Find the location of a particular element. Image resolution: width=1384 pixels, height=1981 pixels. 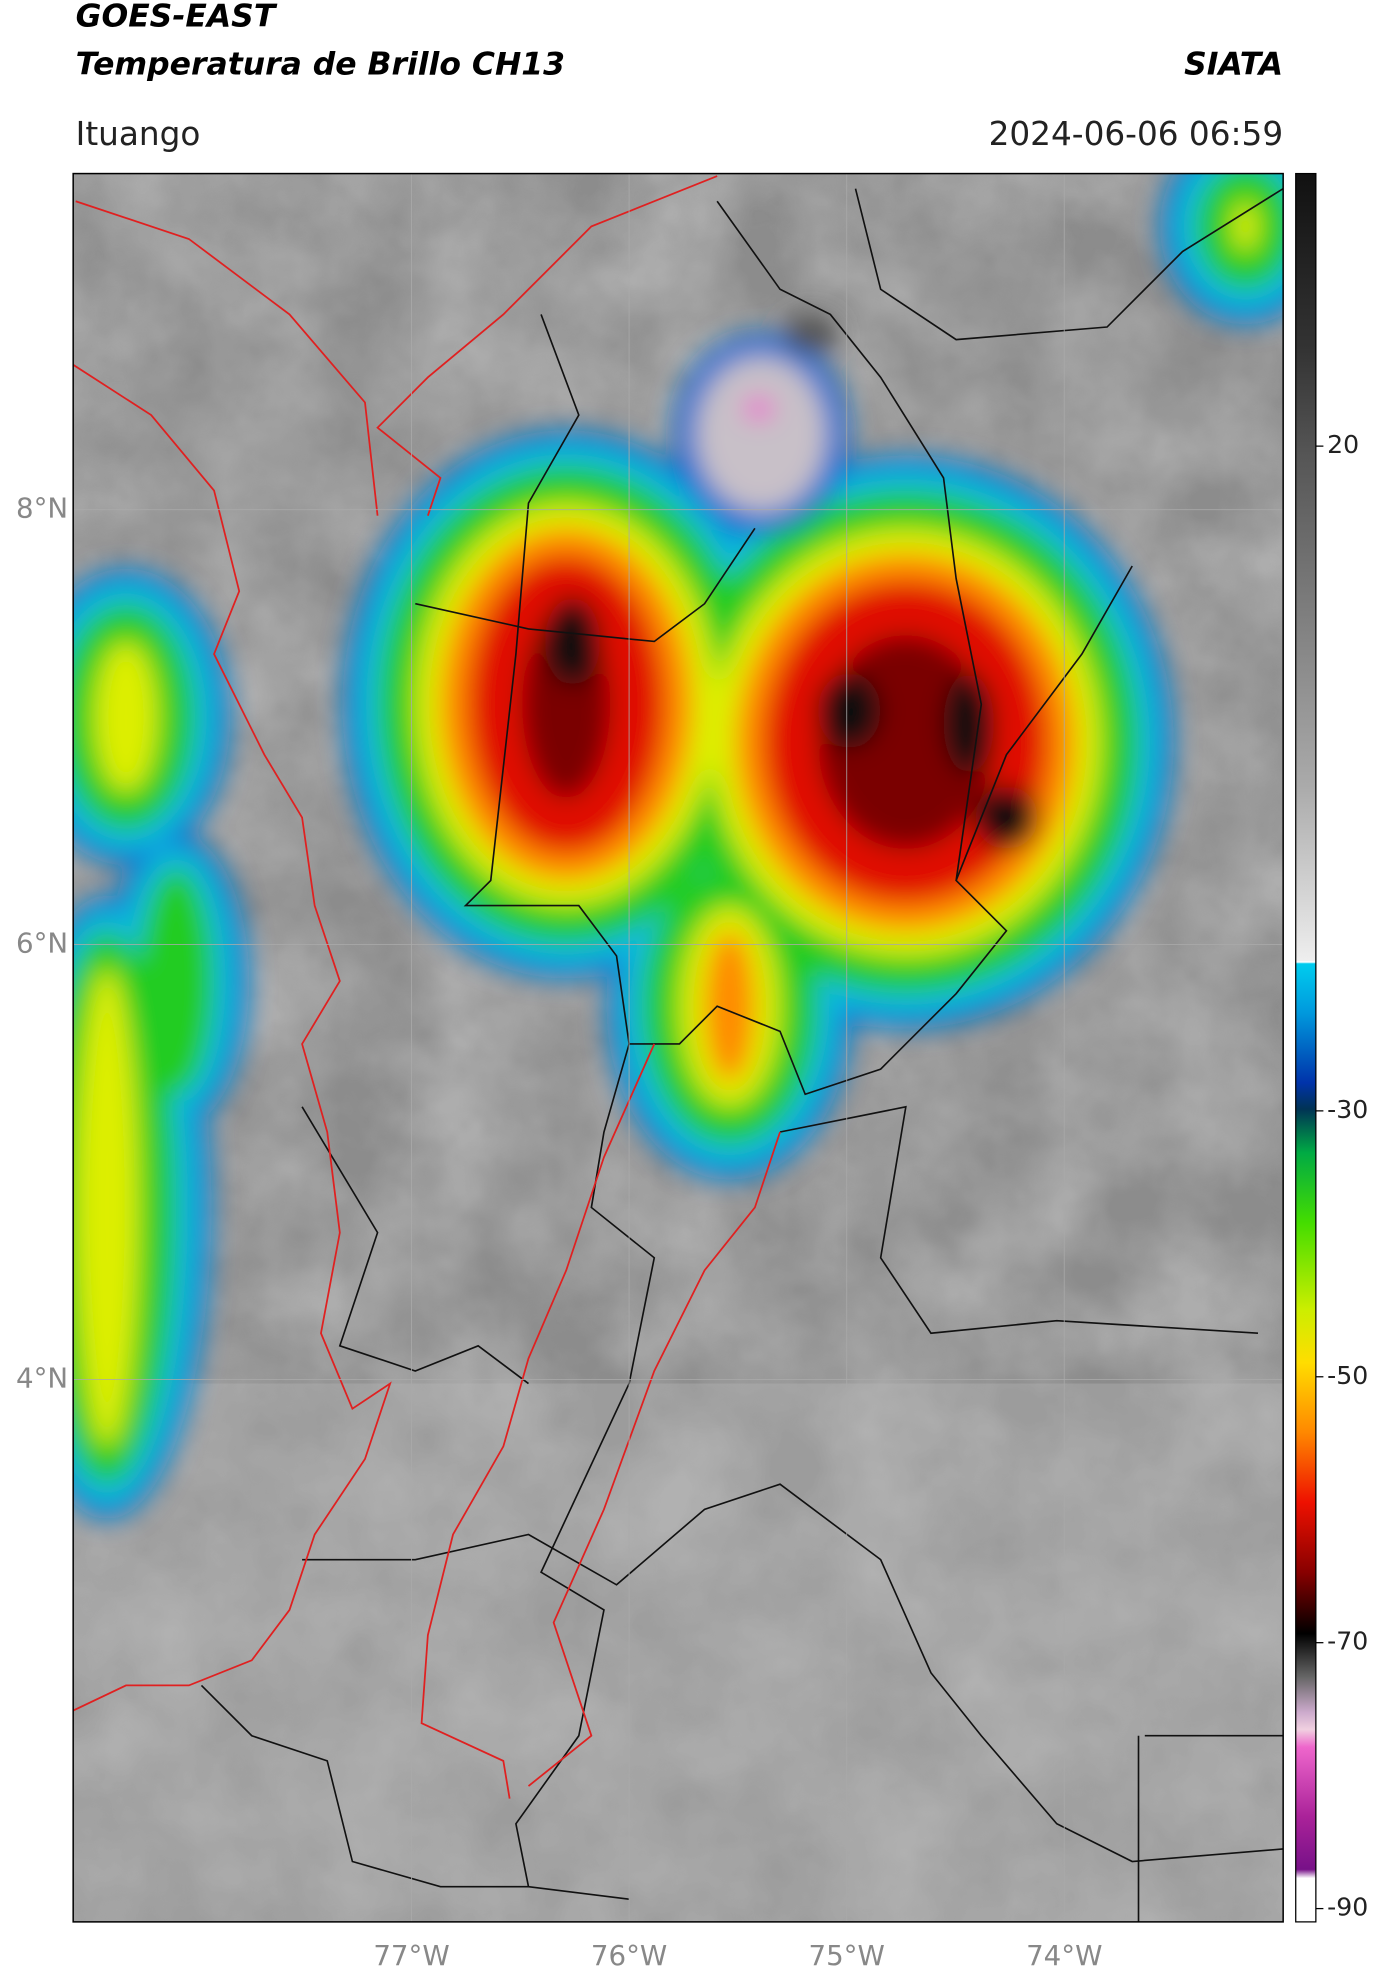

cold-cell is located at coordinates (761, 433).